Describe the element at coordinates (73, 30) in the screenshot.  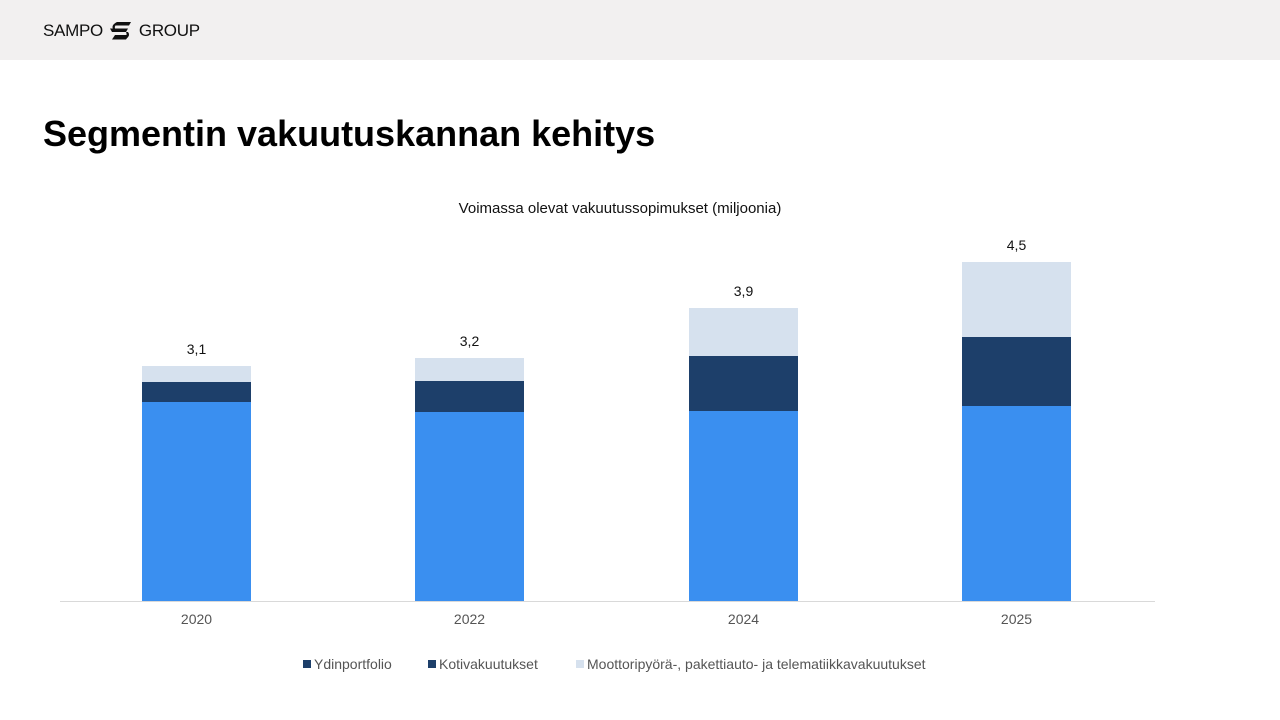
I see `logo-text-sampo: SAMPO` at that location.